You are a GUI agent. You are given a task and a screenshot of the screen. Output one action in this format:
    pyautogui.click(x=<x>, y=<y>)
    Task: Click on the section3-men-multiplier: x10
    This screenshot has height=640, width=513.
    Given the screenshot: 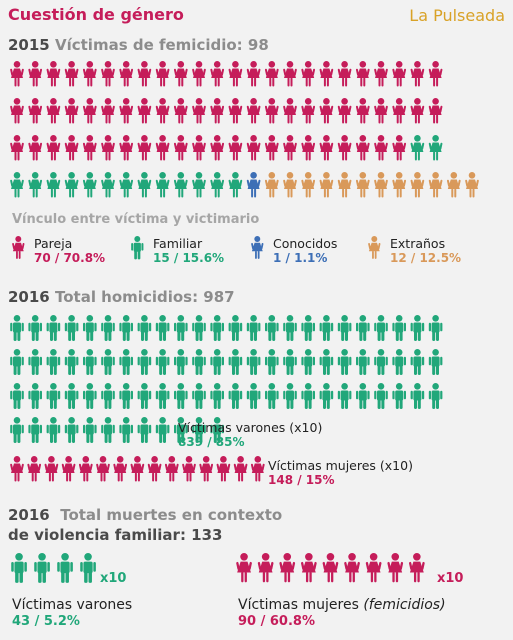 What is the action you would take?
    pyautogui.click(x=113, y=578)
    